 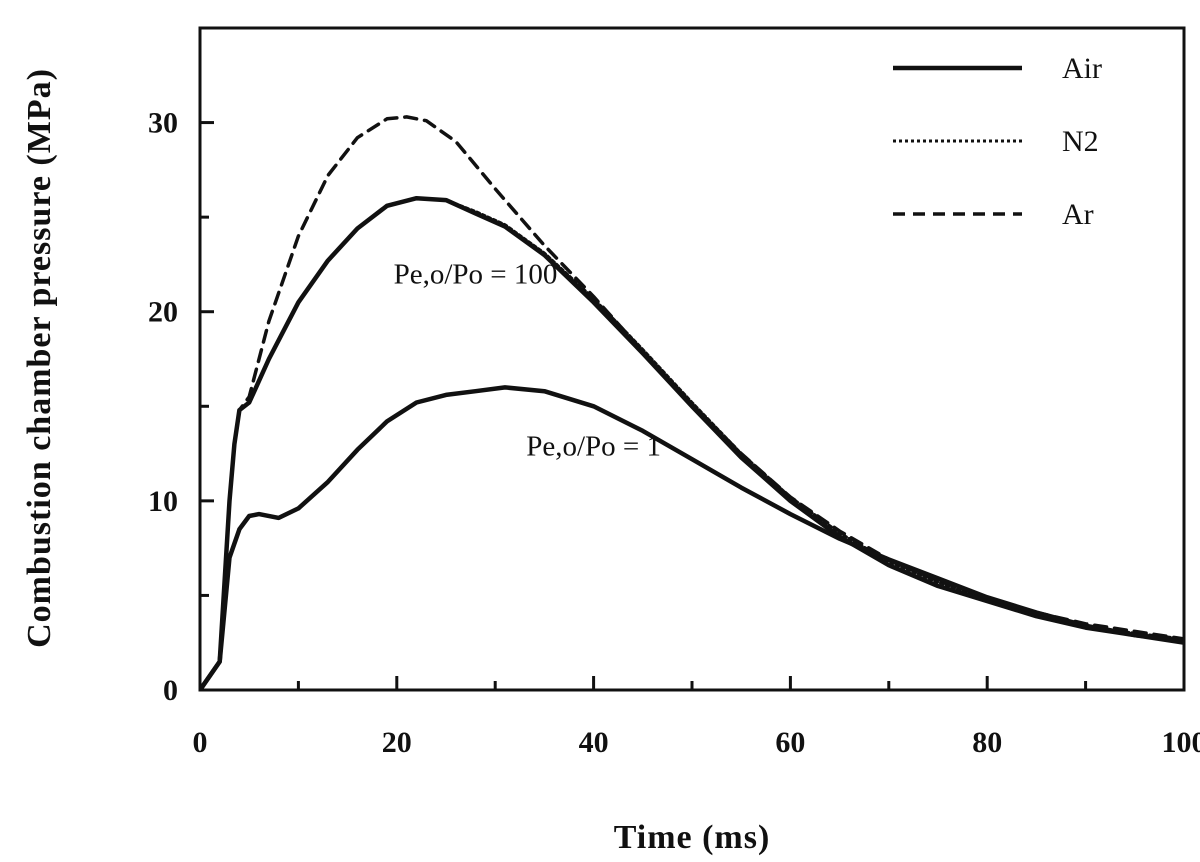 I want to click on legend-label-ar: Ar, so click(x=1078, y=214).